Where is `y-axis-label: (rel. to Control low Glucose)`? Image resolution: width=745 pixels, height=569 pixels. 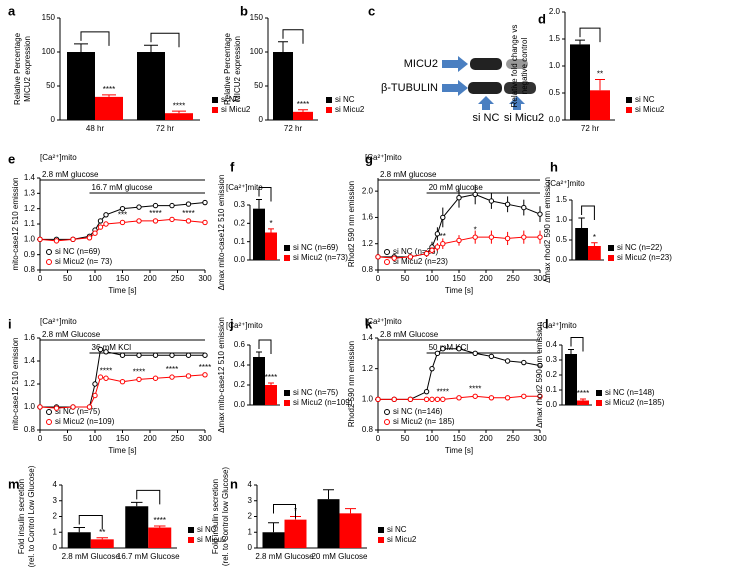 y-axis-label: (rel. to Control low Glucose) is located at coordinates (225, 516).